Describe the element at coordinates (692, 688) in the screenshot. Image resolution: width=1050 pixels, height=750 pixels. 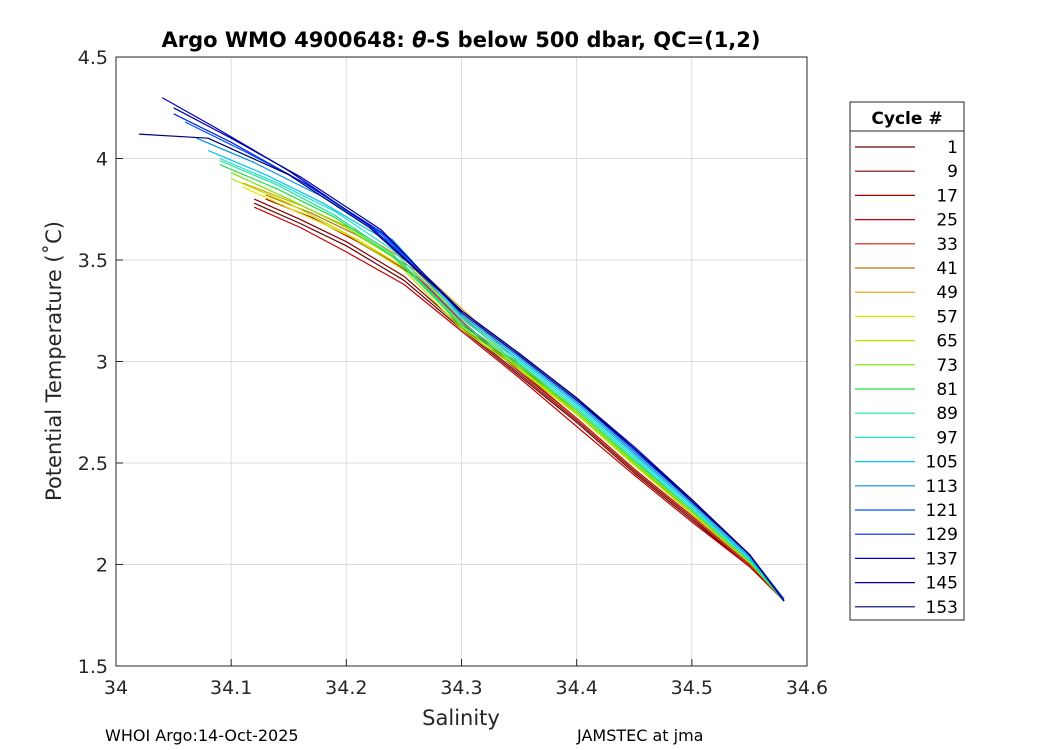
I see `x-tick-label: 34.5` at that location.